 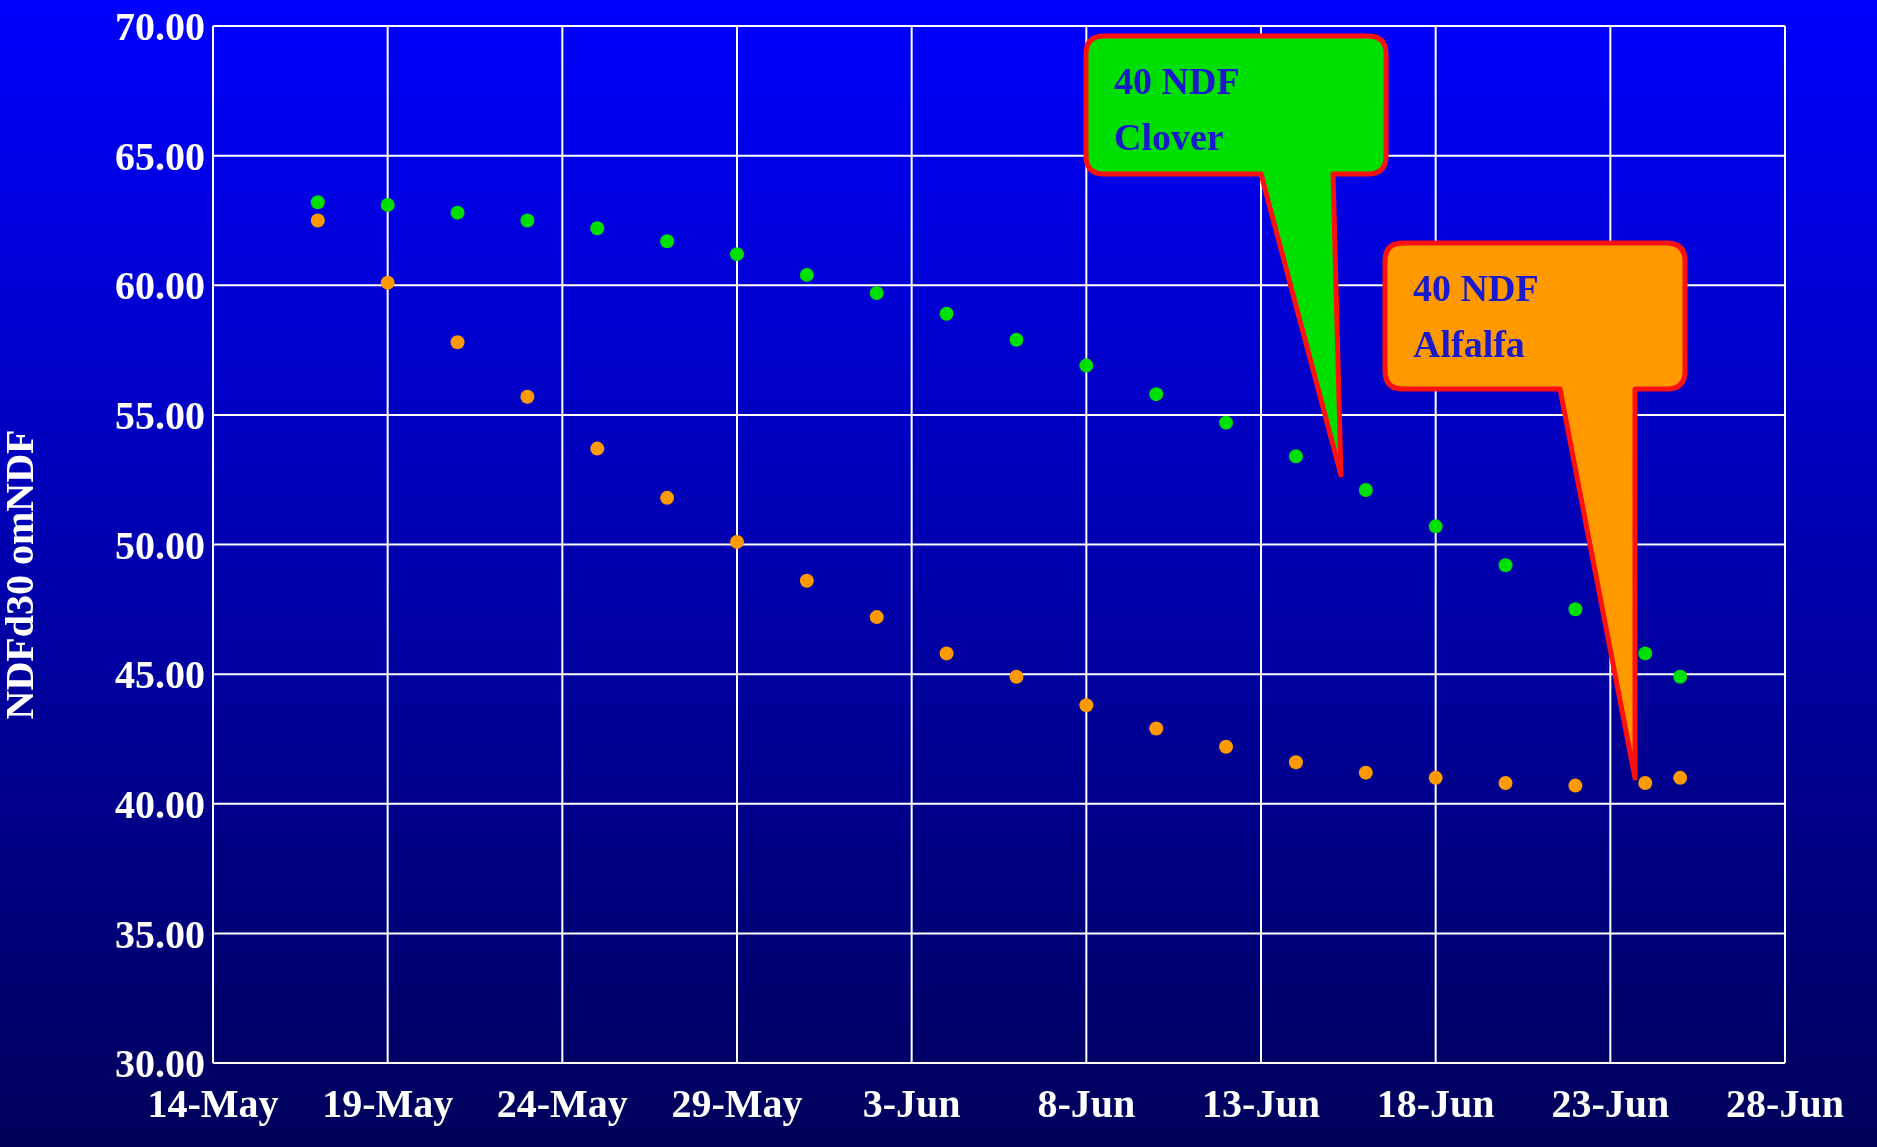 What do you see at coordinates (1177, 109) in the screenshot?
I see `annotation: 40 NDF Clover` at bounding box center [1177, 109].